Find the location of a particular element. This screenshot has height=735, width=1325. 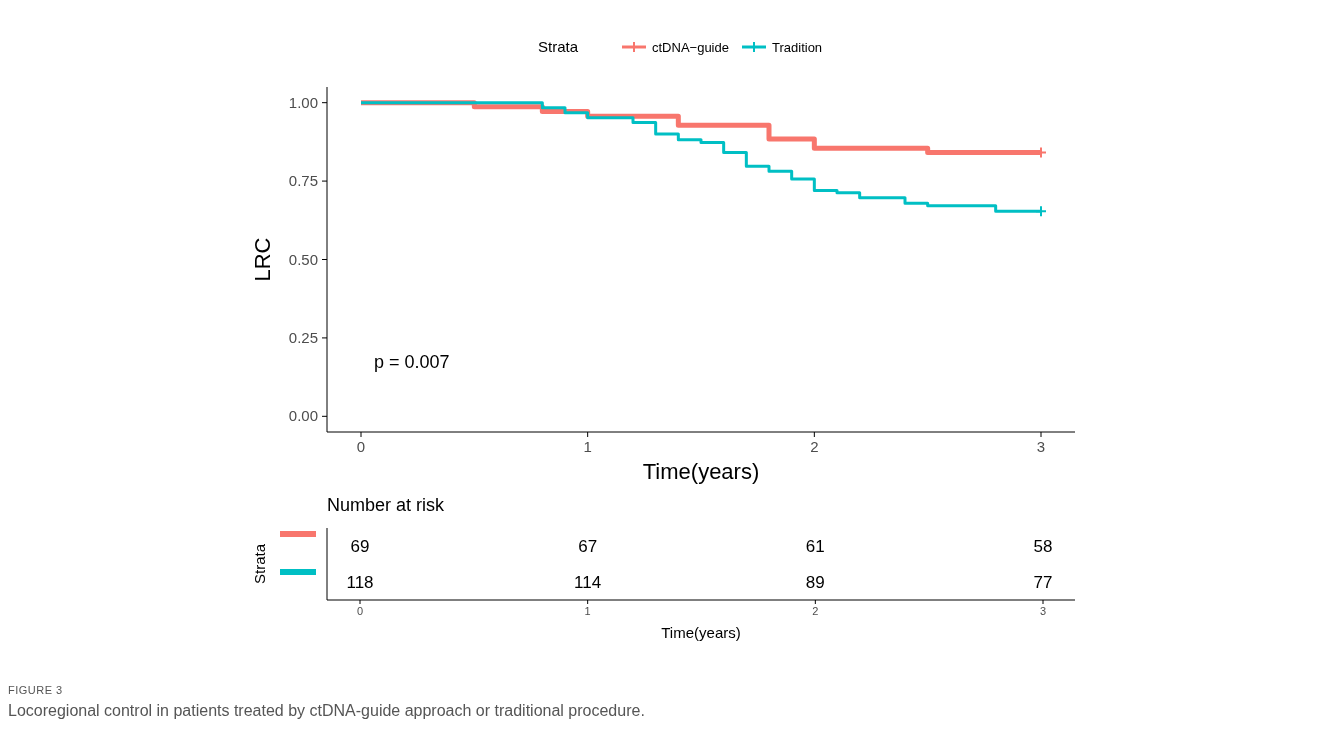

text: Locoregional control in patients treated by ctDNA-guide approach or traditional procedure. is located at coordinates (326, 710).